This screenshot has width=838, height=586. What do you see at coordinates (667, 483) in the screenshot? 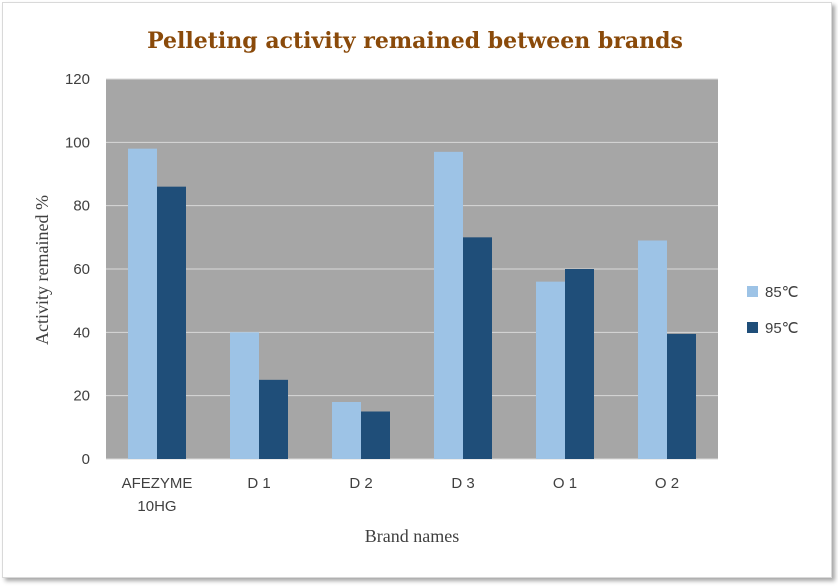
I see `x-tick-label: O 2` at bounding box center [667, 483].